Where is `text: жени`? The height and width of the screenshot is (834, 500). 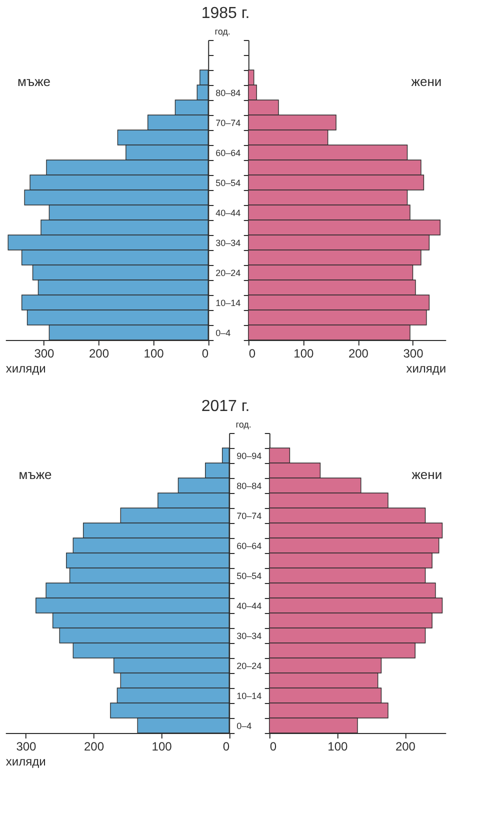 text: жени is located at coordinates (426, 81).